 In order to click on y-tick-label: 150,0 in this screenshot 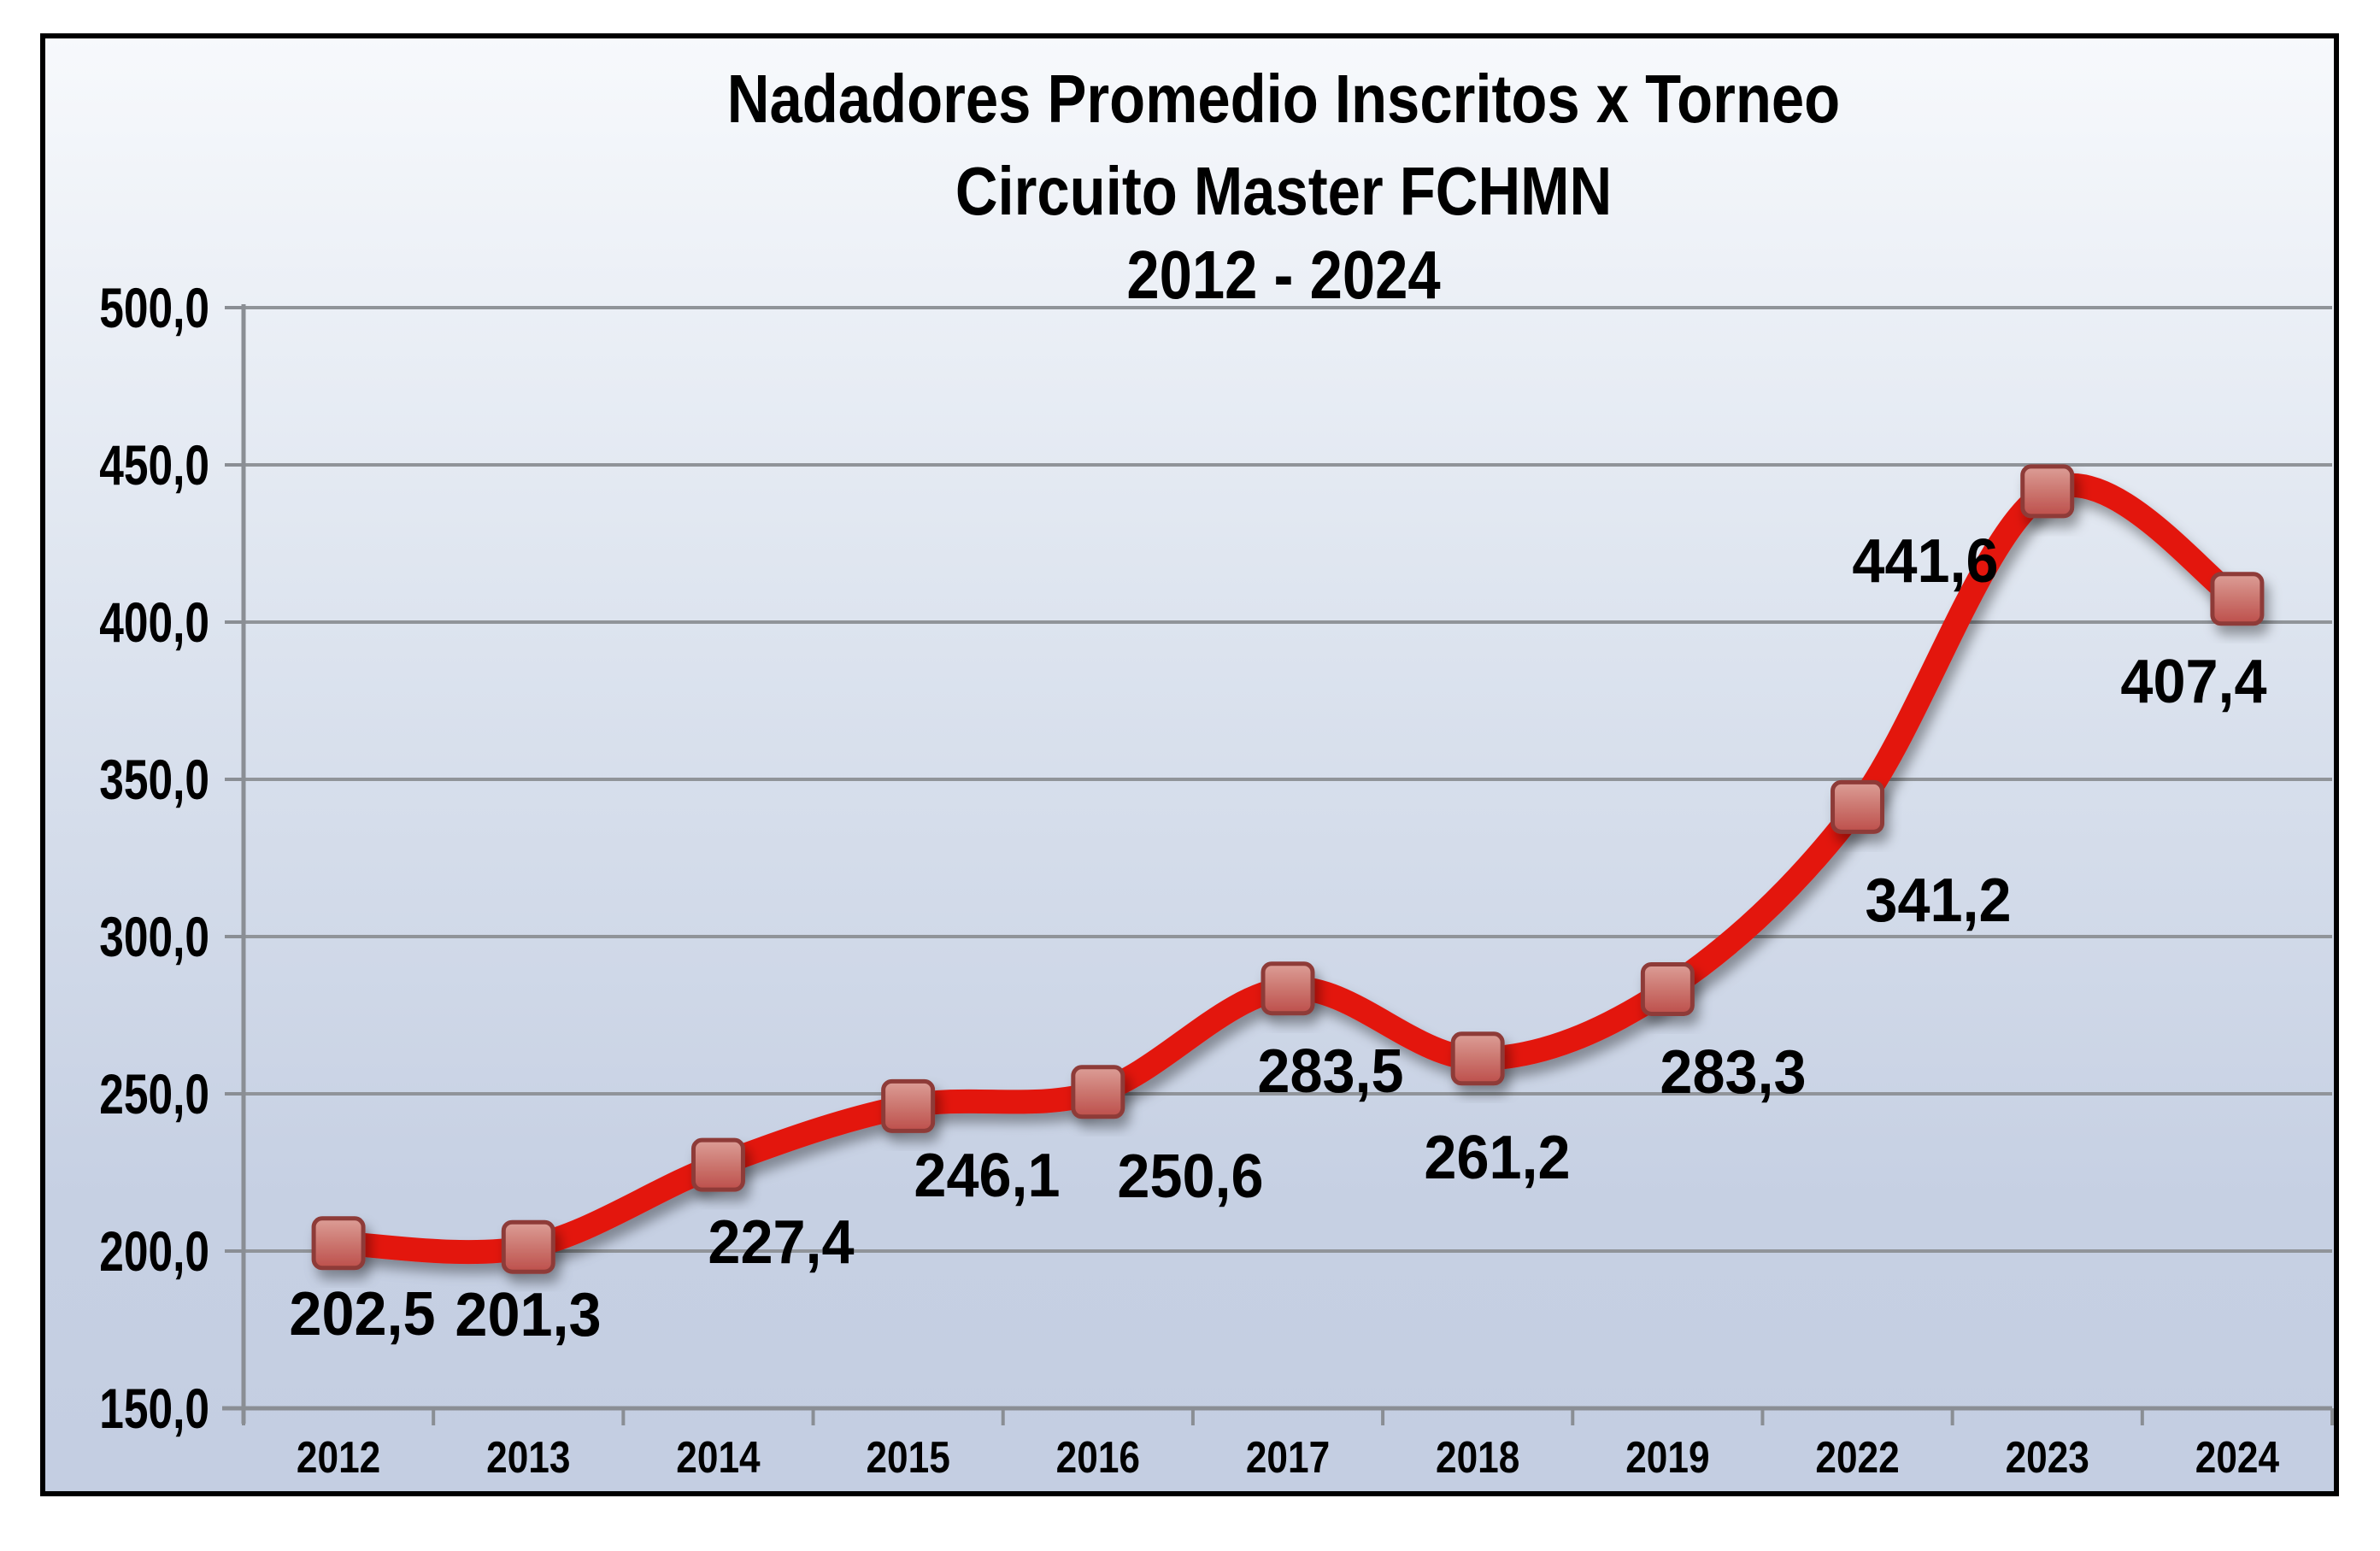, I will do `click(154, 1409)`.